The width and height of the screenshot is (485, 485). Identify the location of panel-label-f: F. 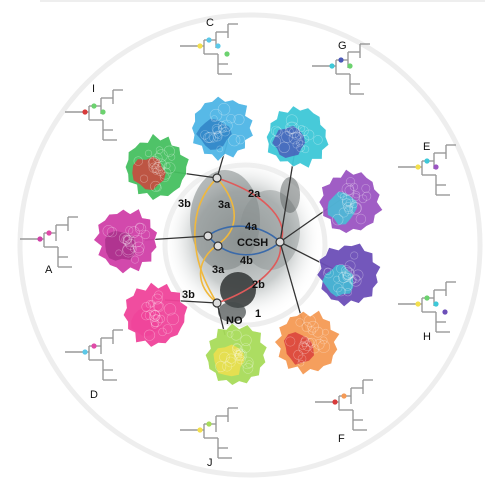
(341, 439).